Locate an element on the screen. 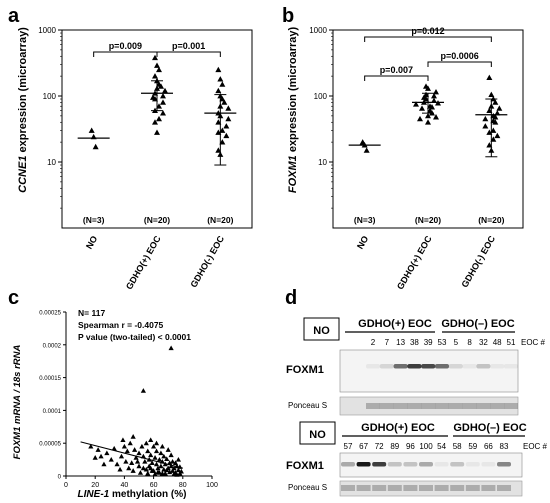 The width and height of the screenshot is (550, 503). a-ytick-label: 10 is located at coordinates (51, 162).